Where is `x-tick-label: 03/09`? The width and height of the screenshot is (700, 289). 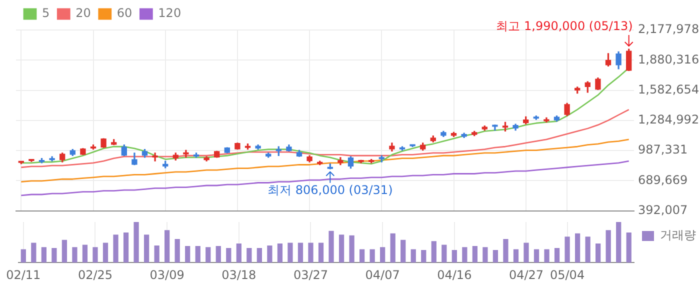
x-tick-label: 03/09 is located at coordinates (167, 275).